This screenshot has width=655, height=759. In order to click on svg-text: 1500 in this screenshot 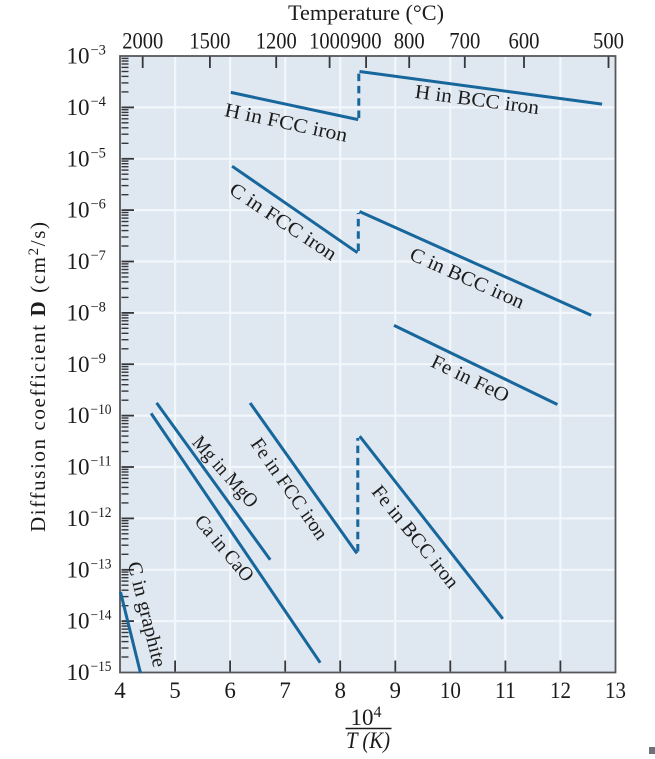, I will do `click(209, 41)`.